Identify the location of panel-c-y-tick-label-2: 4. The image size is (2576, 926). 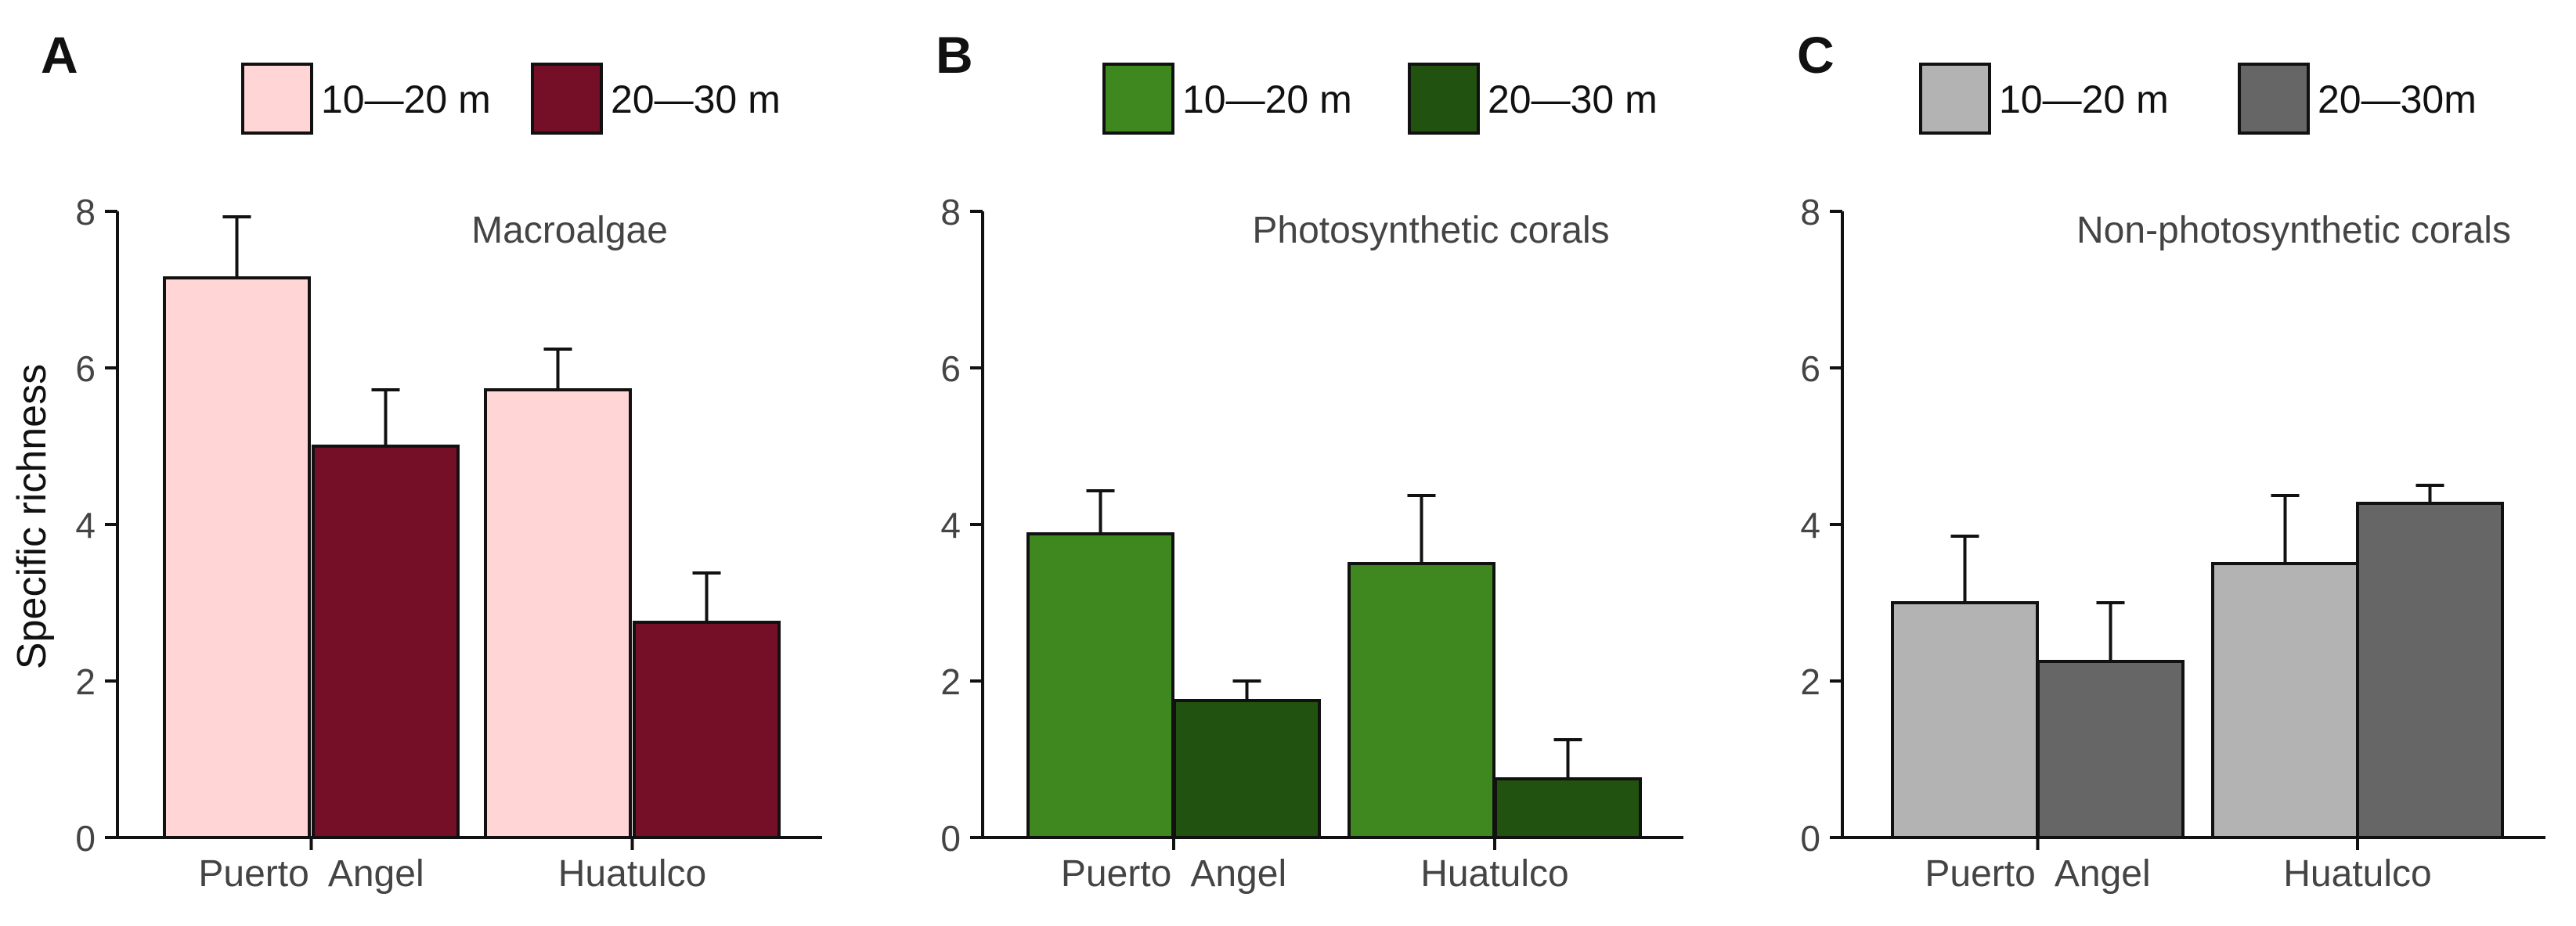
(1810, 525).